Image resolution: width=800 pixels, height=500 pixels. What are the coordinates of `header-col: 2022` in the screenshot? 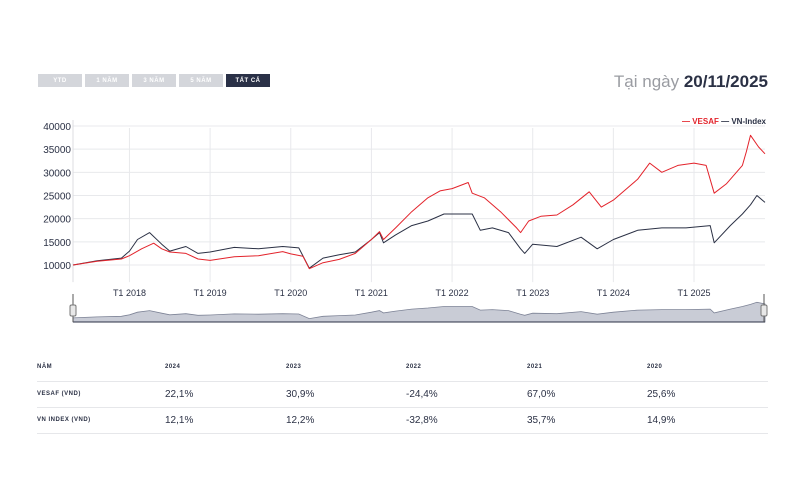 It's located at (414, 367).